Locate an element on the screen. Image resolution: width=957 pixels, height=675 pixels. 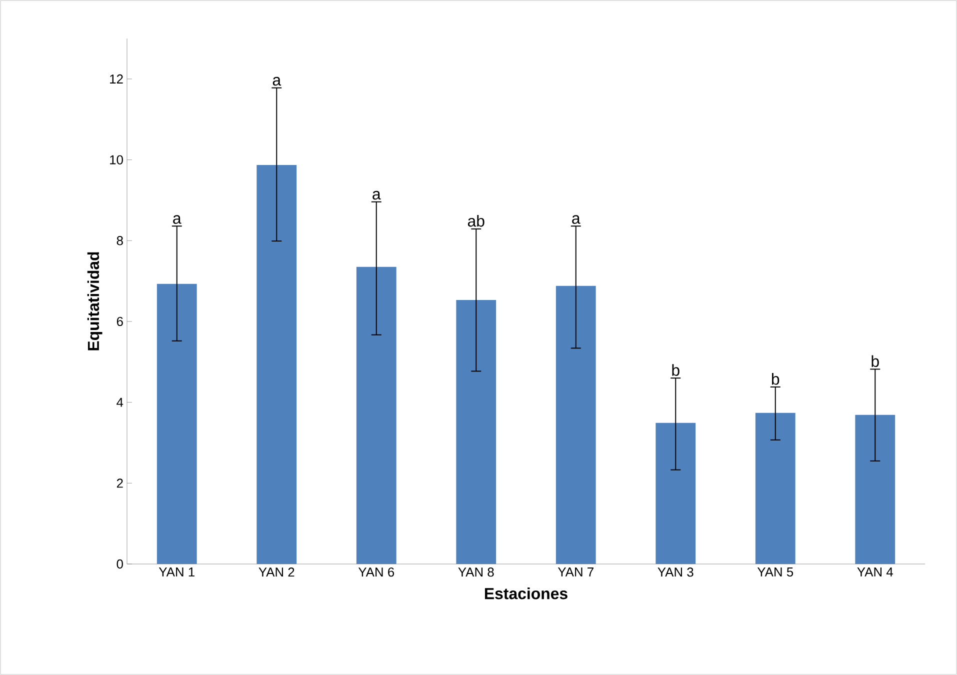
y-tick-label: 2 is located at coordinates (119, 483).